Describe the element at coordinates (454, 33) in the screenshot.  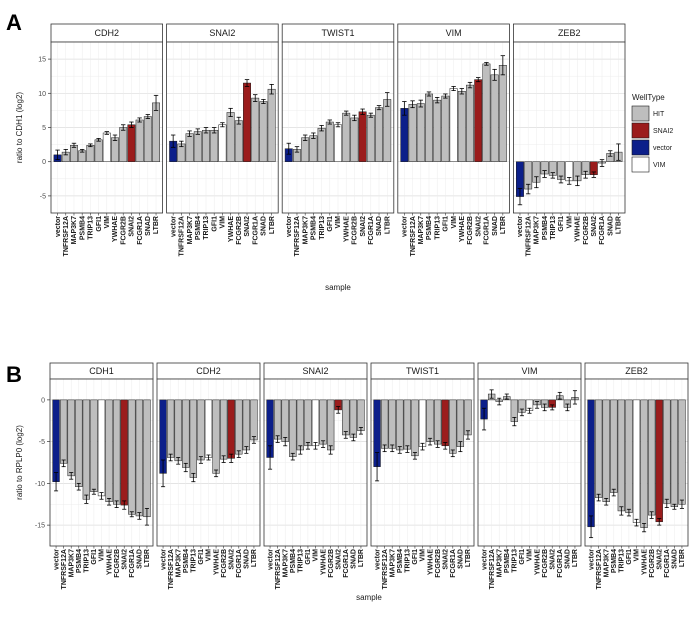
I see `facet-strip-label: VIM` at that location.